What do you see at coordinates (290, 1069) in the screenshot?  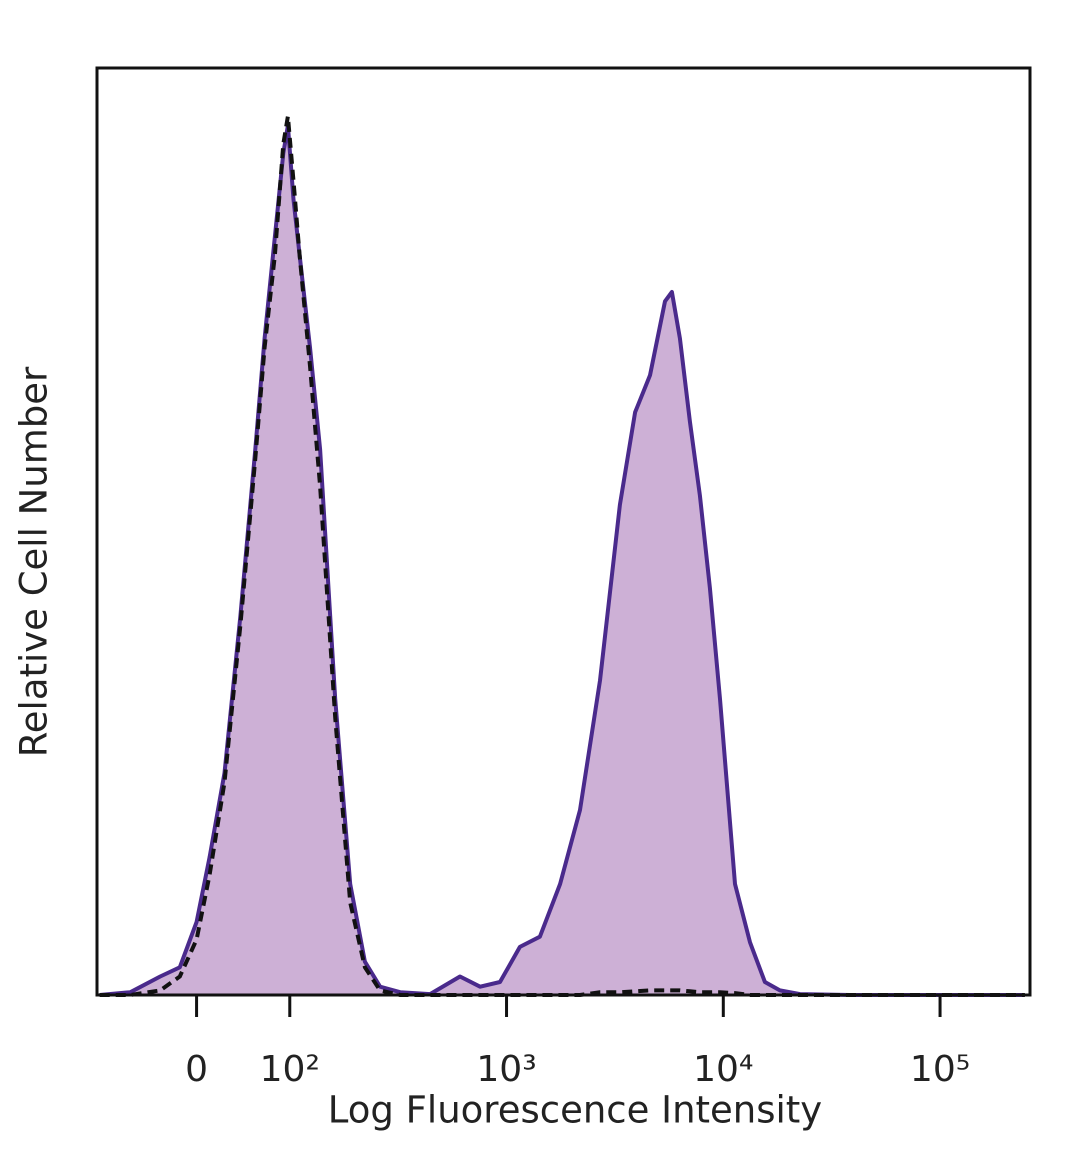 I see `x-tick-label: 10²` at bounding box center [290, 1069].